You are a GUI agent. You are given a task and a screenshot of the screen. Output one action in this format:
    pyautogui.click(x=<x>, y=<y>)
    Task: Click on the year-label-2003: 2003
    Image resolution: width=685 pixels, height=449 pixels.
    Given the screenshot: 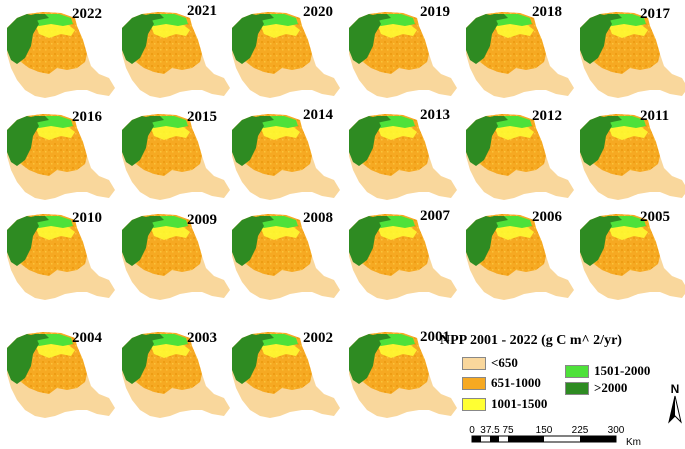 What is the action you would take?
    pyautogui.click(x=202, y=338)
    